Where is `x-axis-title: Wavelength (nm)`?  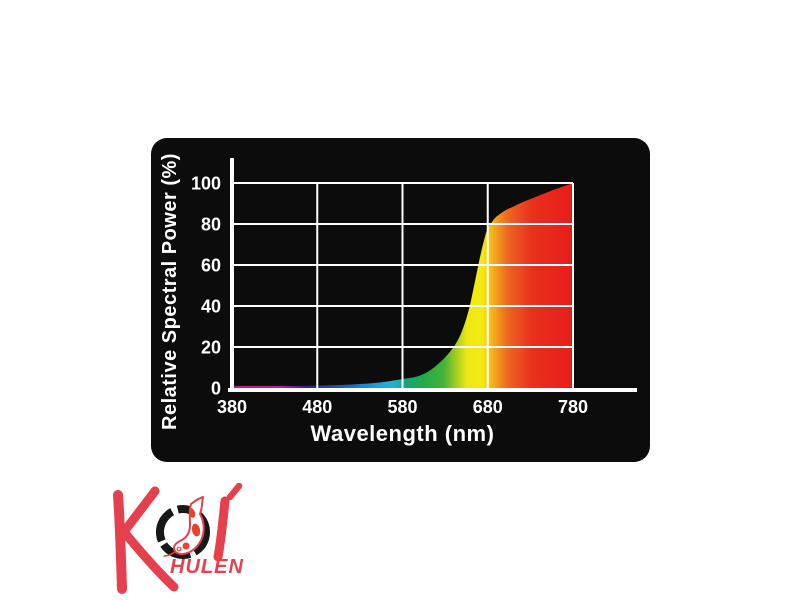
x-axis-title: Wavelength (nm) is located at coordinates (402, 433).